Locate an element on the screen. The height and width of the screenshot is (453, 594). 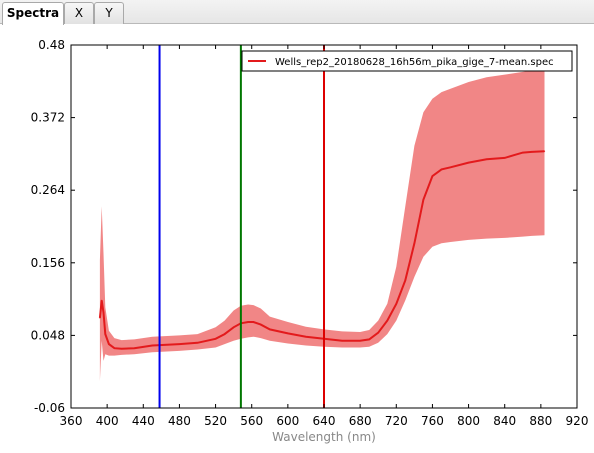
tab-bar: Spectra X Y is located at coordinates (297, 12).